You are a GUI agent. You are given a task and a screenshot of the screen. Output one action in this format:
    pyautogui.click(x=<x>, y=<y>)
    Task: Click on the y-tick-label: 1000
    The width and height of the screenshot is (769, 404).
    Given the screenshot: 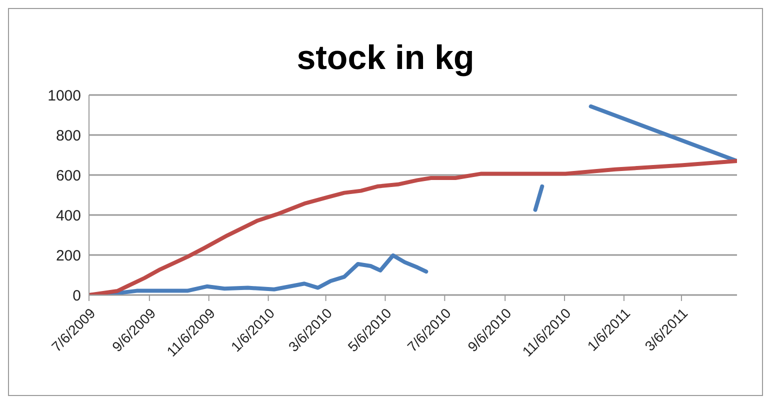 What is the action you would take?
    pyautogui.click(x=64, y=95)
    